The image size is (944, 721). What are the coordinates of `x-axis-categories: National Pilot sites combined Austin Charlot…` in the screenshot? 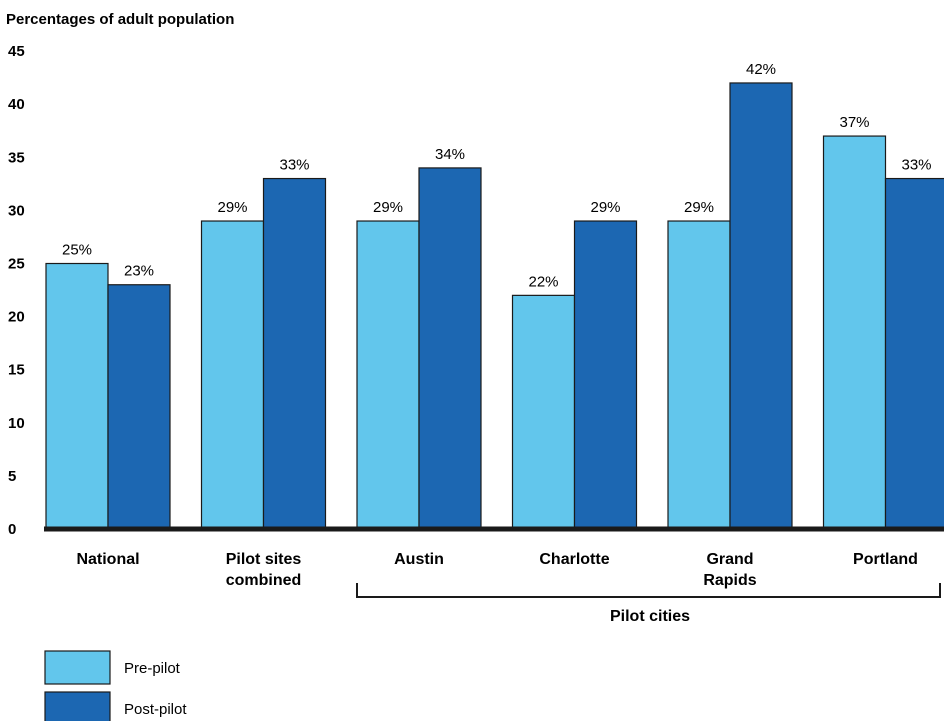 It's located at (497, 570).